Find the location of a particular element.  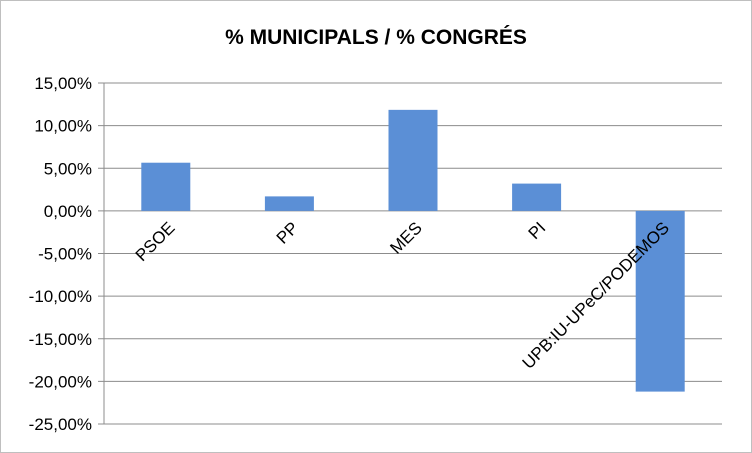

y-tick-label: -5,00% is located at coordinates (65, 254).